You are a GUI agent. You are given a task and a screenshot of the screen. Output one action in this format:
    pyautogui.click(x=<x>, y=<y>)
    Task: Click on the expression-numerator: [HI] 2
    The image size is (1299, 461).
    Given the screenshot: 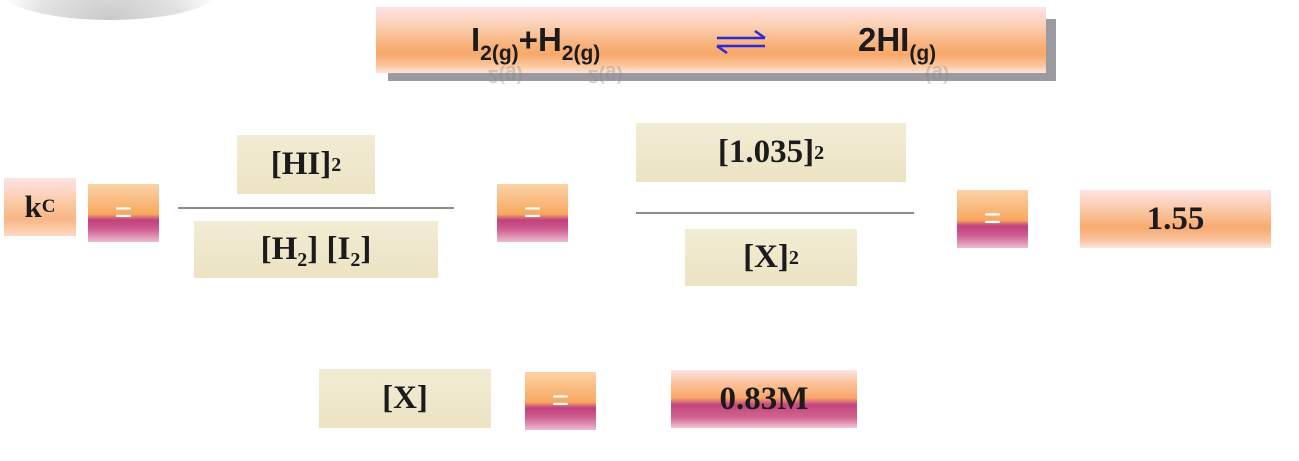 What is the action you would take?
    pyautogui.click(x=306, y=164)
    